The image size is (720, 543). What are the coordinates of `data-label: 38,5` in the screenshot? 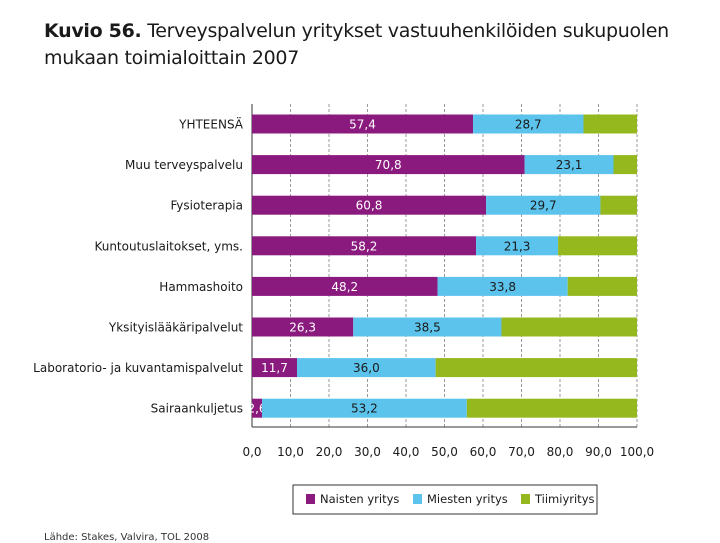 It's located at (427, 328).